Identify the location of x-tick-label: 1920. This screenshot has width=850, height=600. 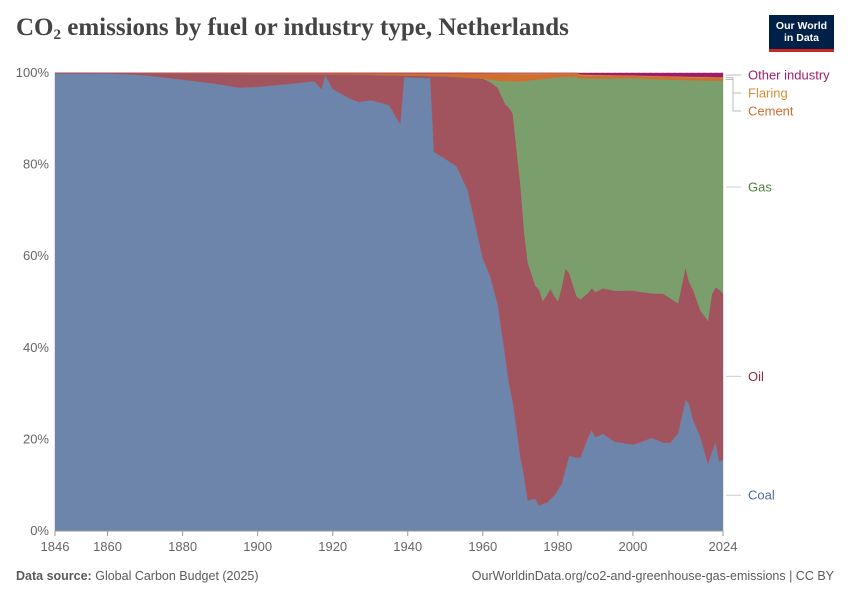
(332, 546).